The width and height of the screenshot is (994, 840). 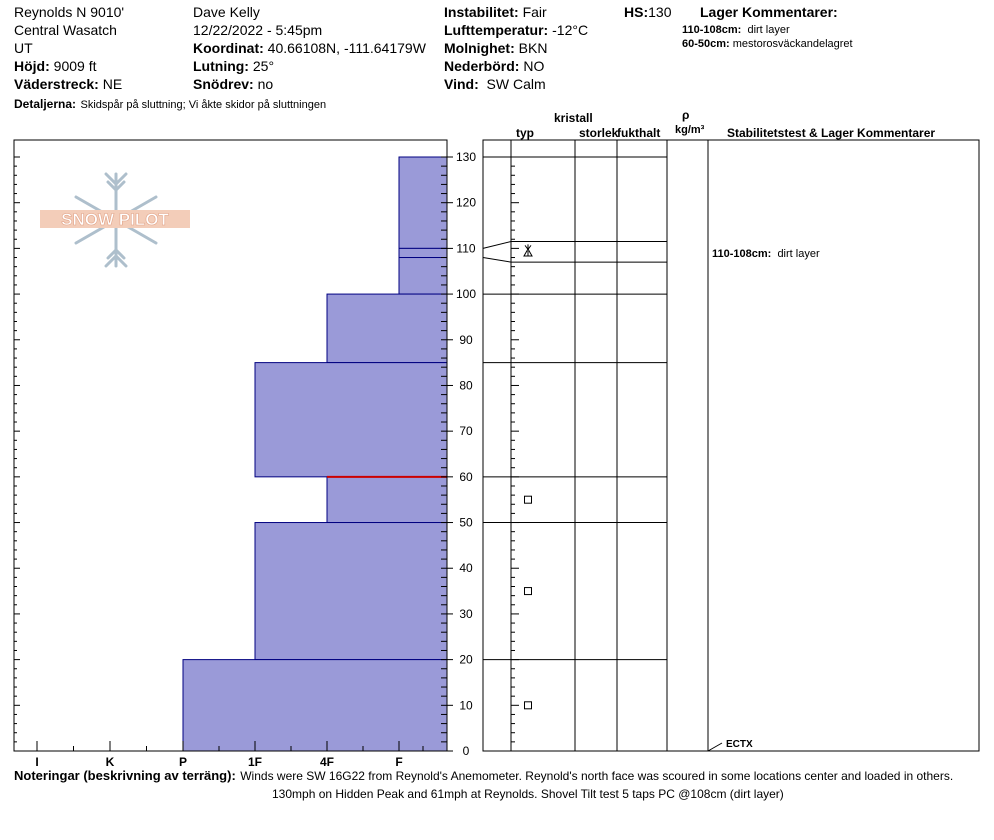 What do you see at coordinates (112, 84) in the screenshot?
I see `aspect-value: NE` at bounding box center [112, 84].